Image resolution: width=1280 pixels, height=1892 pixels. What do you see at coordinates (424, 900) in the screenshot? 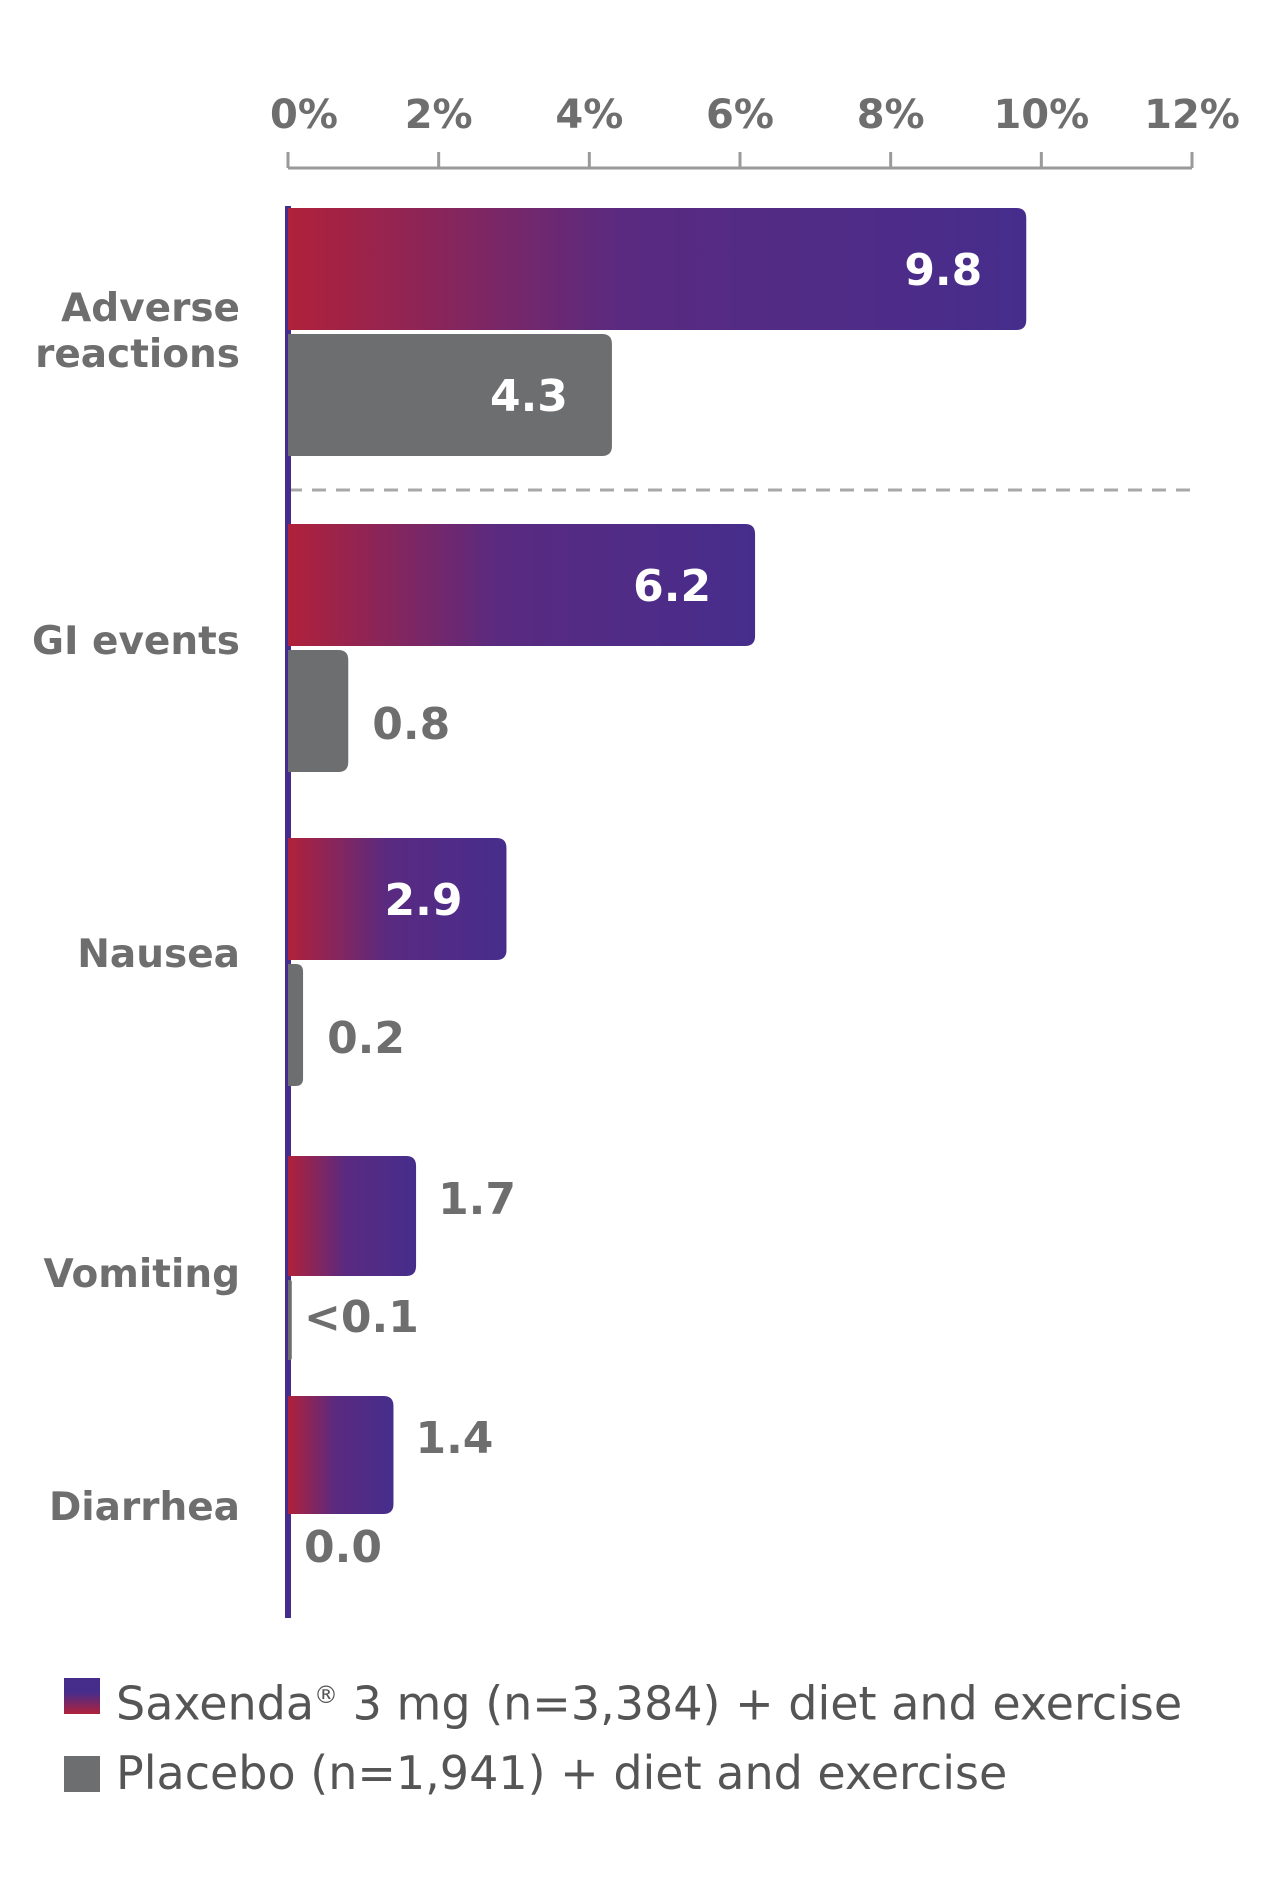
I see `data-label-saxenda: 2.9` at bounding box center [424, 900].